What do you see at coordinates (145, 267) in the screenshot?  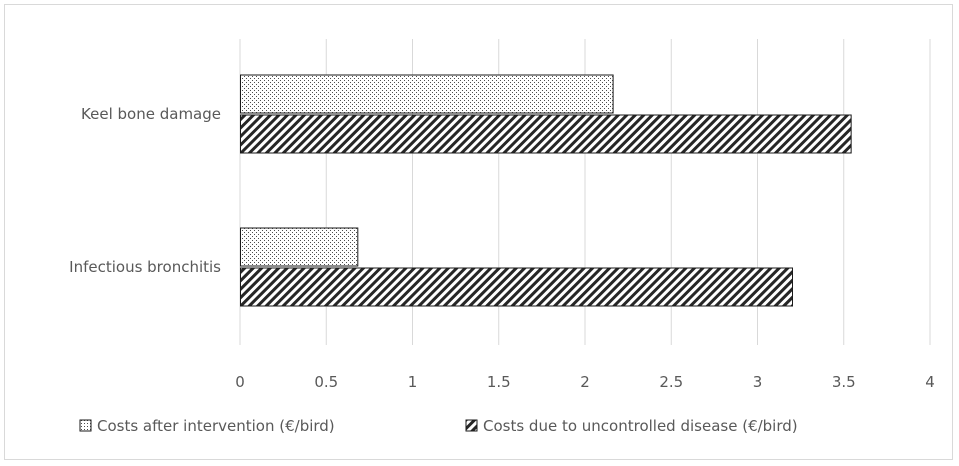 I see `category-label: Infectious bronchitis` at bounding box center [145, 267].